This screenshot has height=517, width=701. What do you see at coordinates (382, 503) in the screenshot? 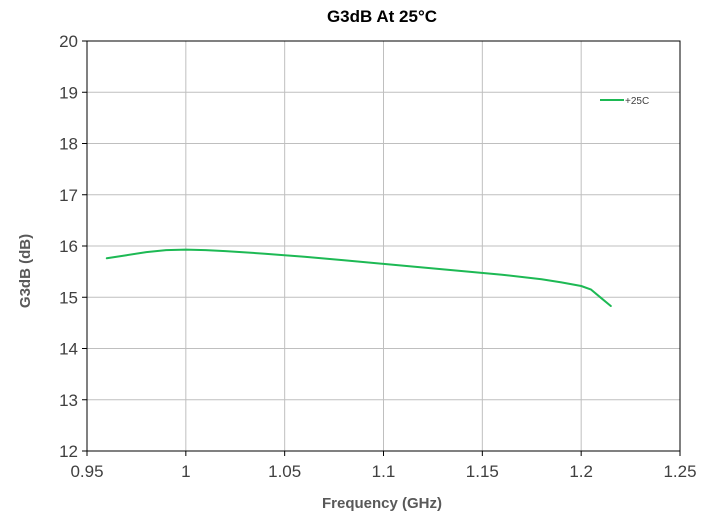
I see `x-axis-label: Frequency (GHz)` at bounding box center [382, 503].